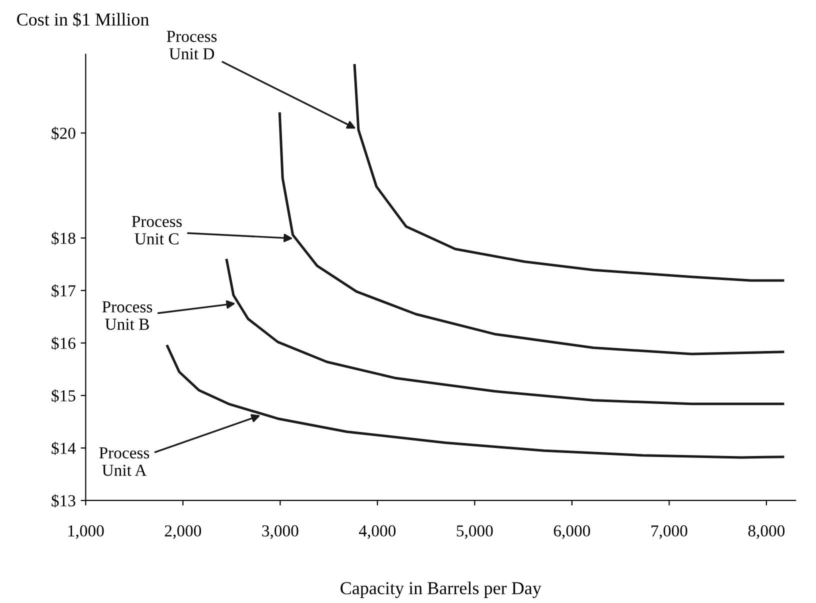  I want to click on y-tick-label: $20, so click(64, 133).